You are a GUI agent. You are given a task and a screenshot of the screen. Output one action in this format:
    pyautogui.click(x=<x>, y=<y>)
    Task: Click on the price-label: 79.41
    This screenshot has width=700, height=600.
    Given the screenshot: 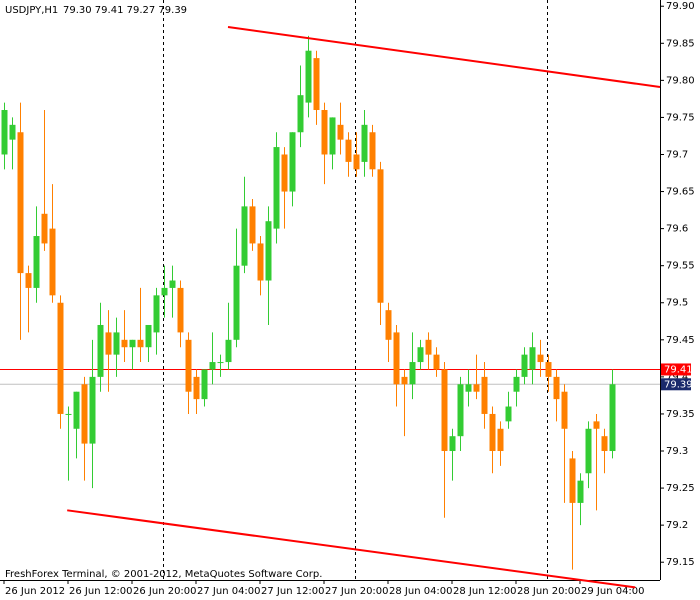 What is the action you would take?
    pyautogui.click(x=678, y=369)
    